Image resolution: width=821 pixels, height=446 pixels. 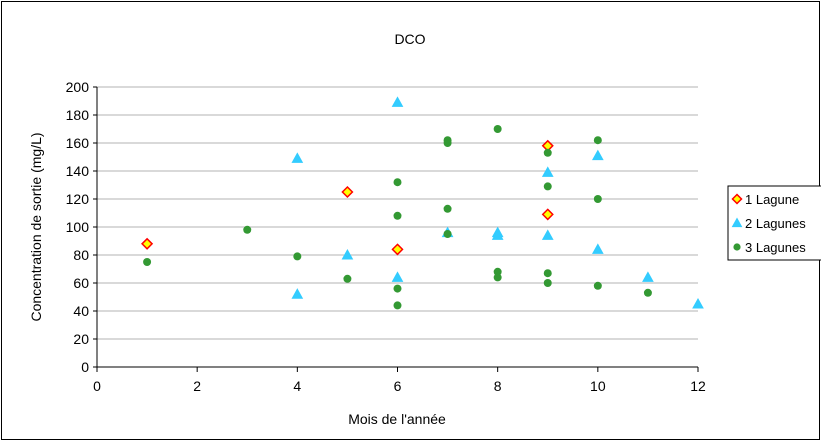 What do you see at coordinates (85, 367) in the screenshot?
I see `y-tick-label: 0` at bounding box center [85, 367].